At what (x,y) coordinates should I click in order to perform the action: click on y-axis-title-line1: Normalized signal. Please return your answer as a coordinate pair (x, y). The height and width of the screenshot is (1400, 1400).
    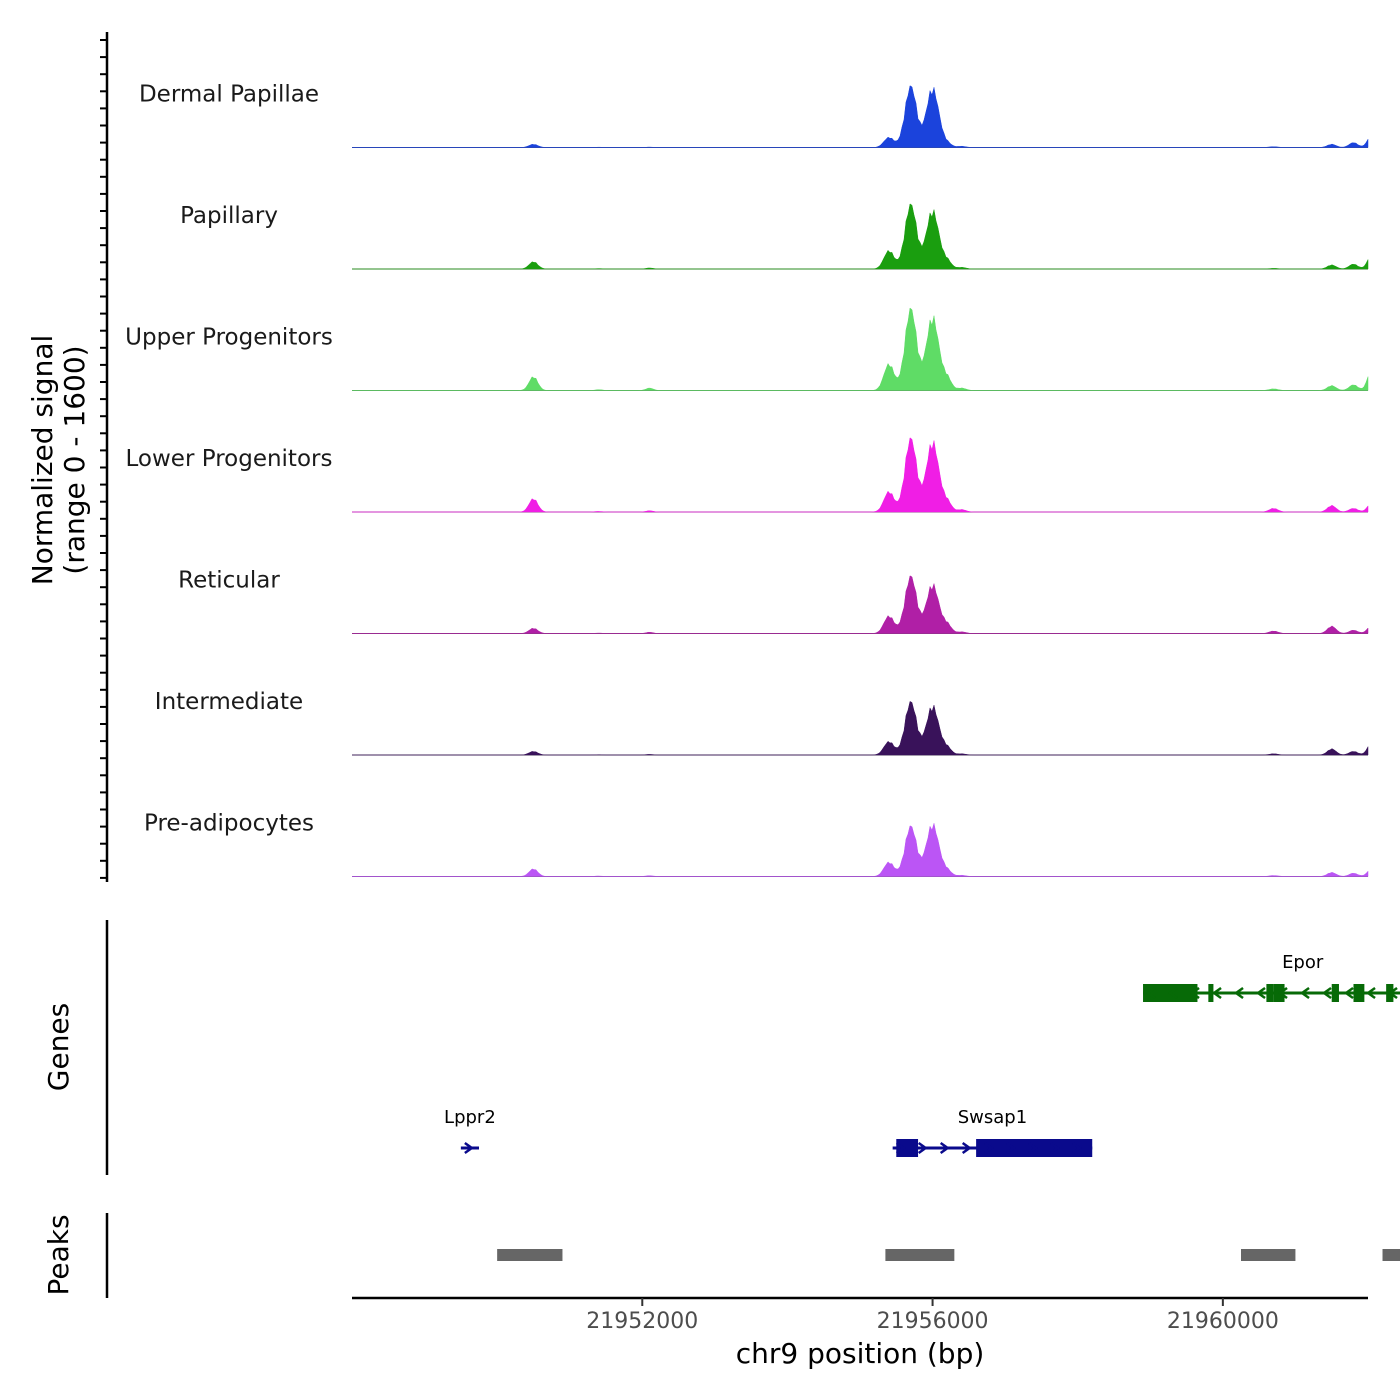
    Looking at the image, I should click on (42, 460).